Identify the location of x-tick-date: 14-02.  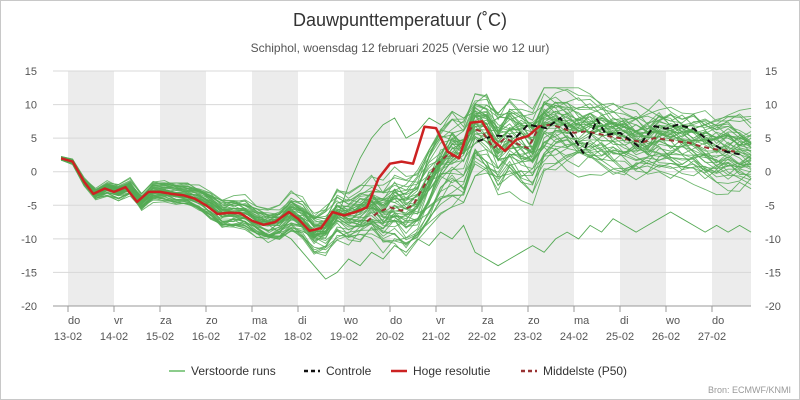
(114, 337).